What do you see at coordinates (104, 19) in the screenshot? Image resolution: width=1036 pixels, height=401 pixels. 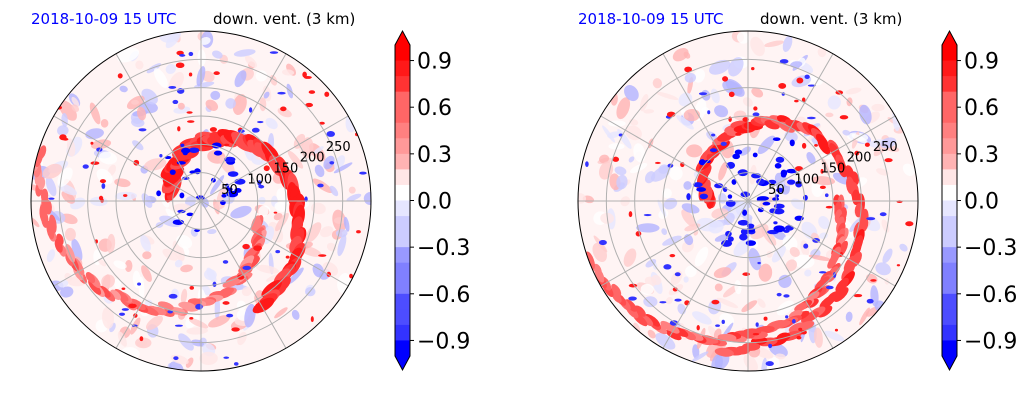 I see `date-label: 2018-10-09 15 UTC` at bounding box center [104, 19].